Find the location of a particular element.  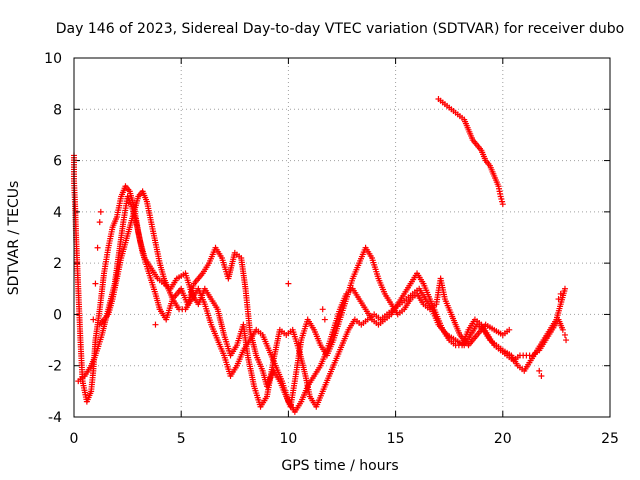

y-tick-label: 4 is located at coordinates (57, 213).